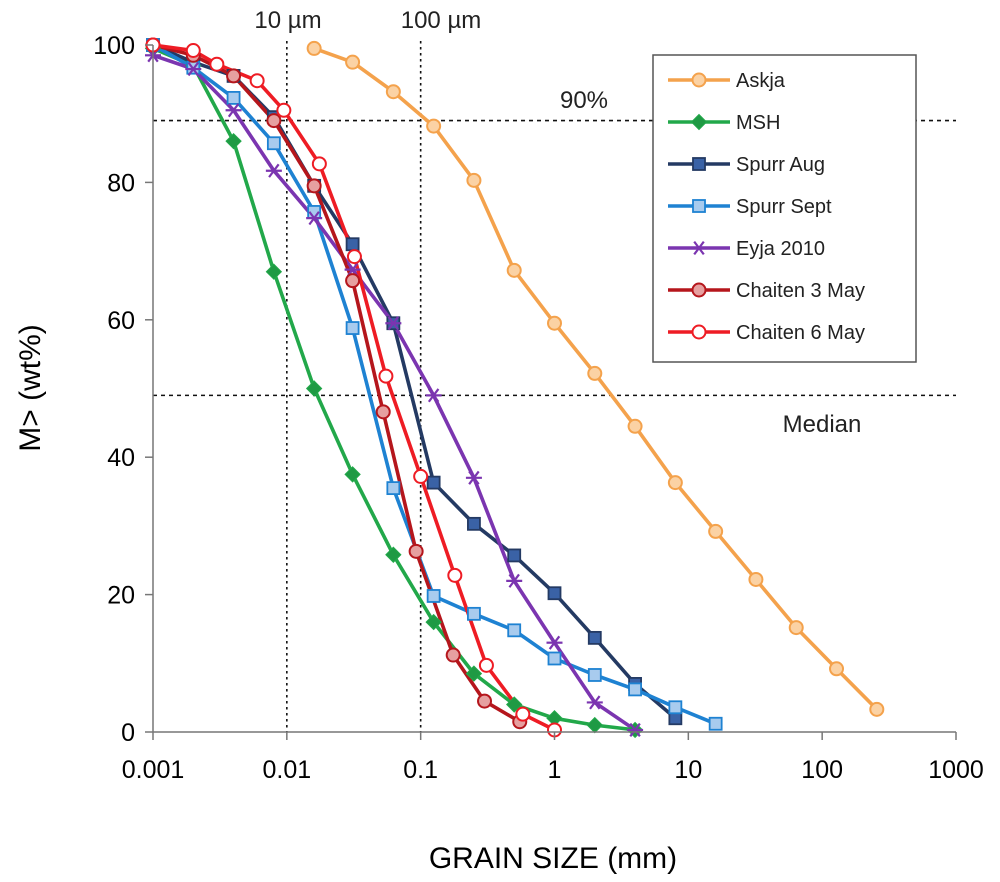 This screenshot has height=882, width=1000. Describe the element at coordinates (822, 770) in the screenshot. I see `x-tick-label: 100` at that location.